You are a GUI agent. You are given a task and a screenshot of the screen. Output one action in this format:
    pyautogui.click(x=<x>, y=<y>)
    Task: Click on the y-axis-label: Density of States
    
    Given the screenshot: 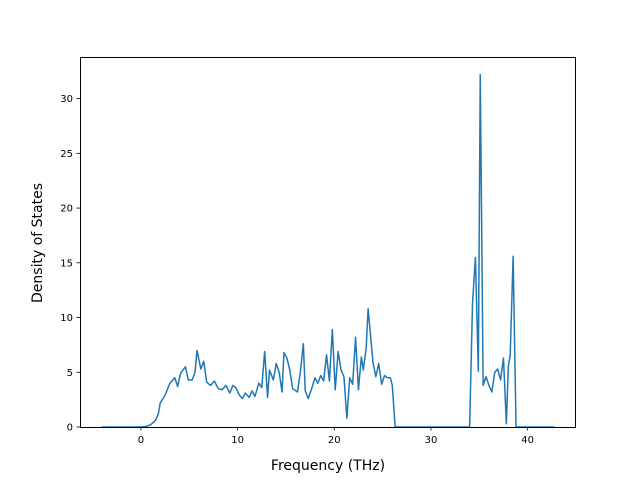 What is the action you would take?
    pyautogui.click(x=38, y=243)
    